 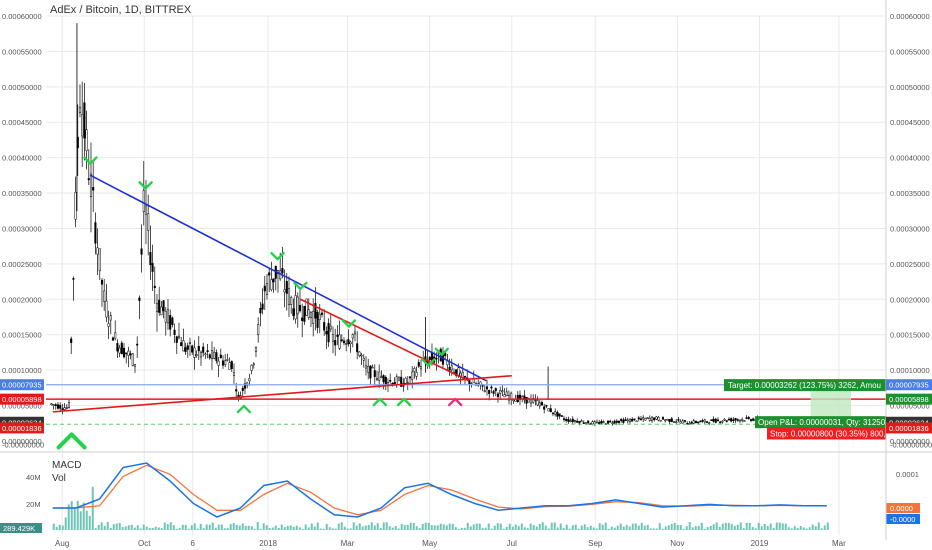 What do you see at coordinates (348, 543) in the screenshot?
I see `x-tick-label: Mar` at bounding box center [348, 543].